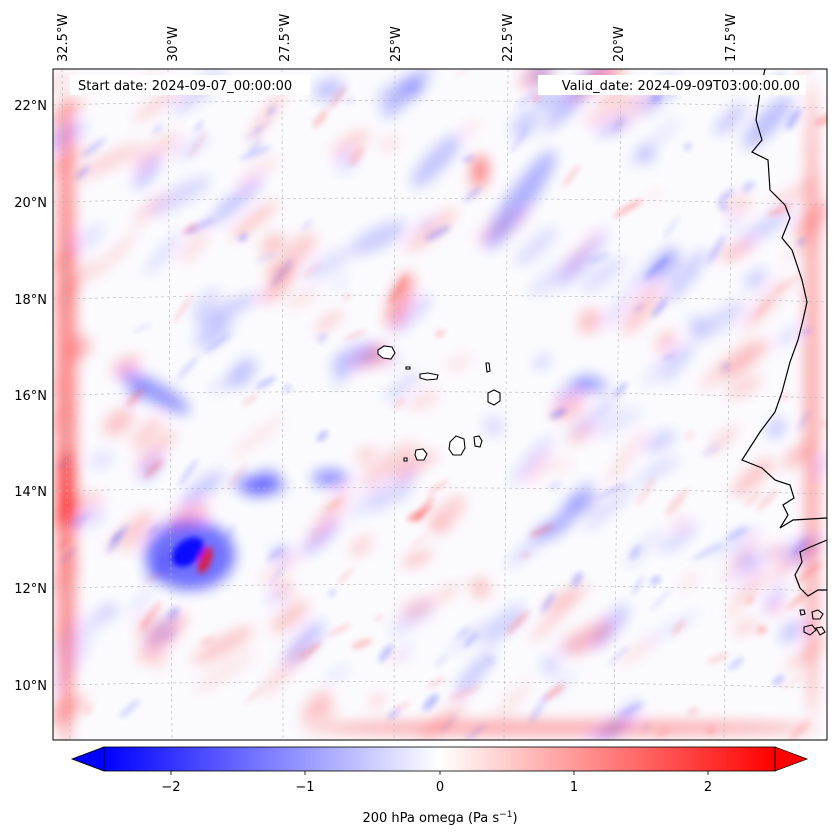  Describe the element at coordinates (30, 300) in the screenshot. I see `lat-label: 18°N` at that location.